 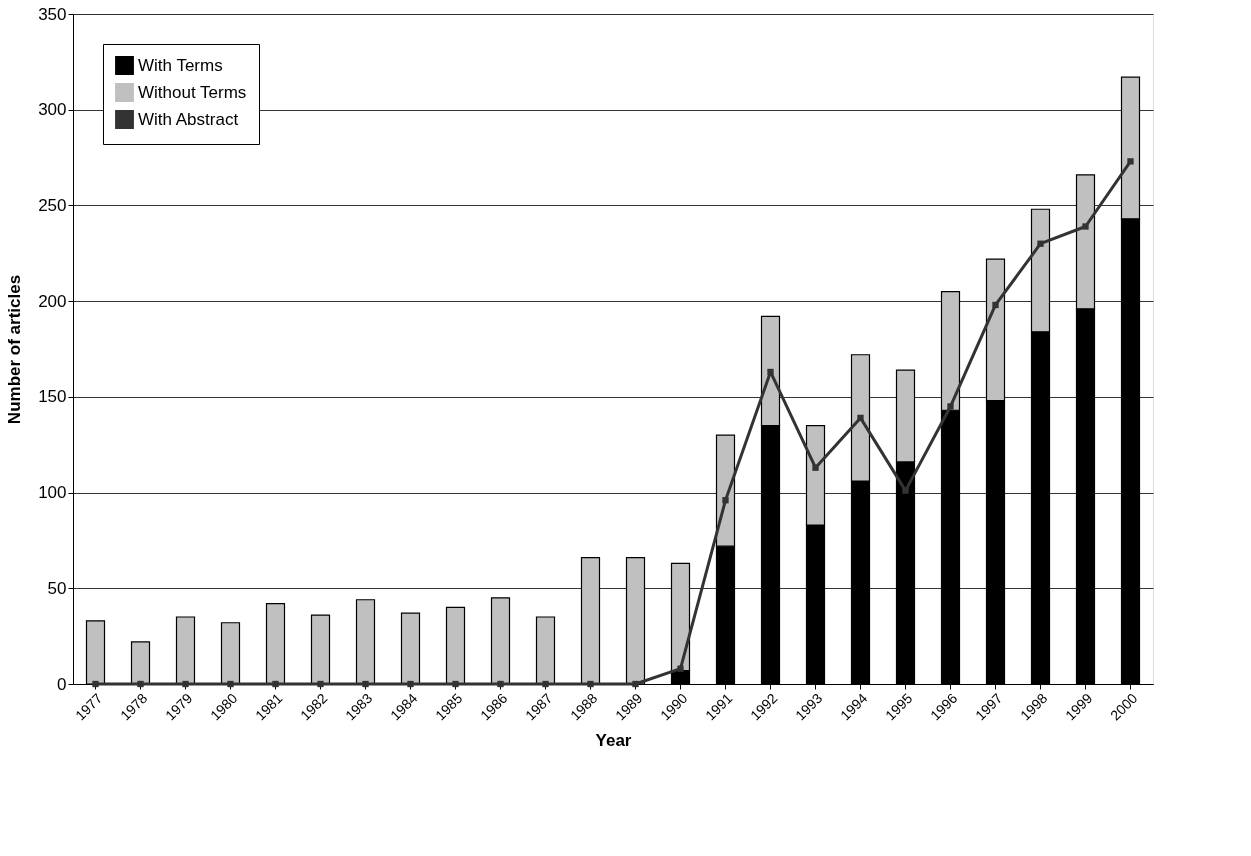 What do you see at coordinates (52, 205) in the screenshot?
I see `y-tick-label: 250` at bounding box center [52, 205].